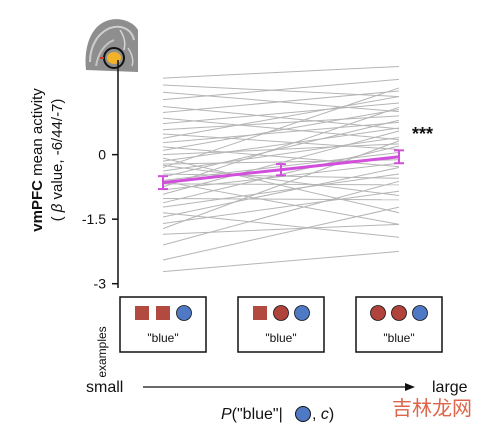 The width and height of the screenshot is (499, 438). I want to click on svg-text: , c), so click(323, 414).